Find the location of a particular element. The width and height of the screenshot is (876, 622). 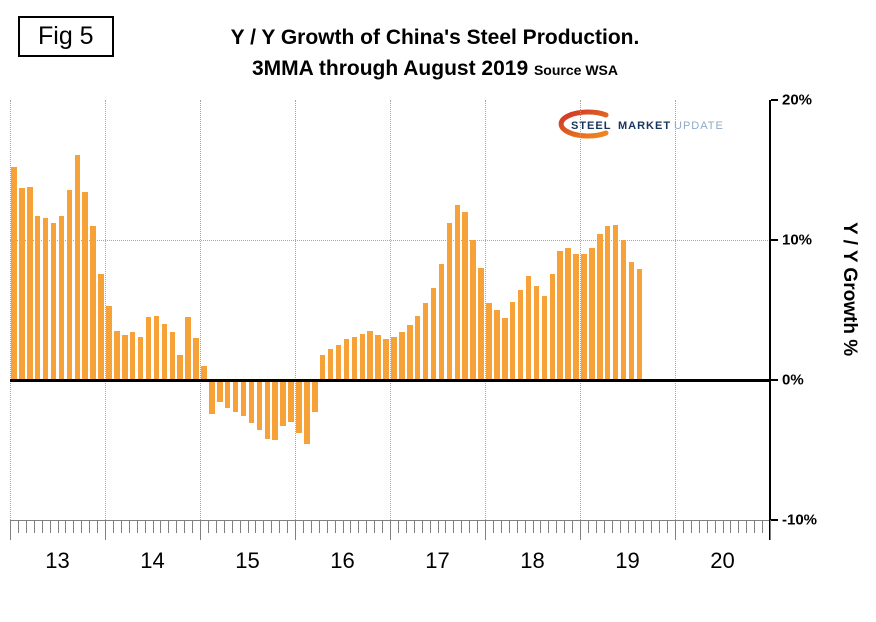

y-tick-mark is located at coordinates (774, 240).